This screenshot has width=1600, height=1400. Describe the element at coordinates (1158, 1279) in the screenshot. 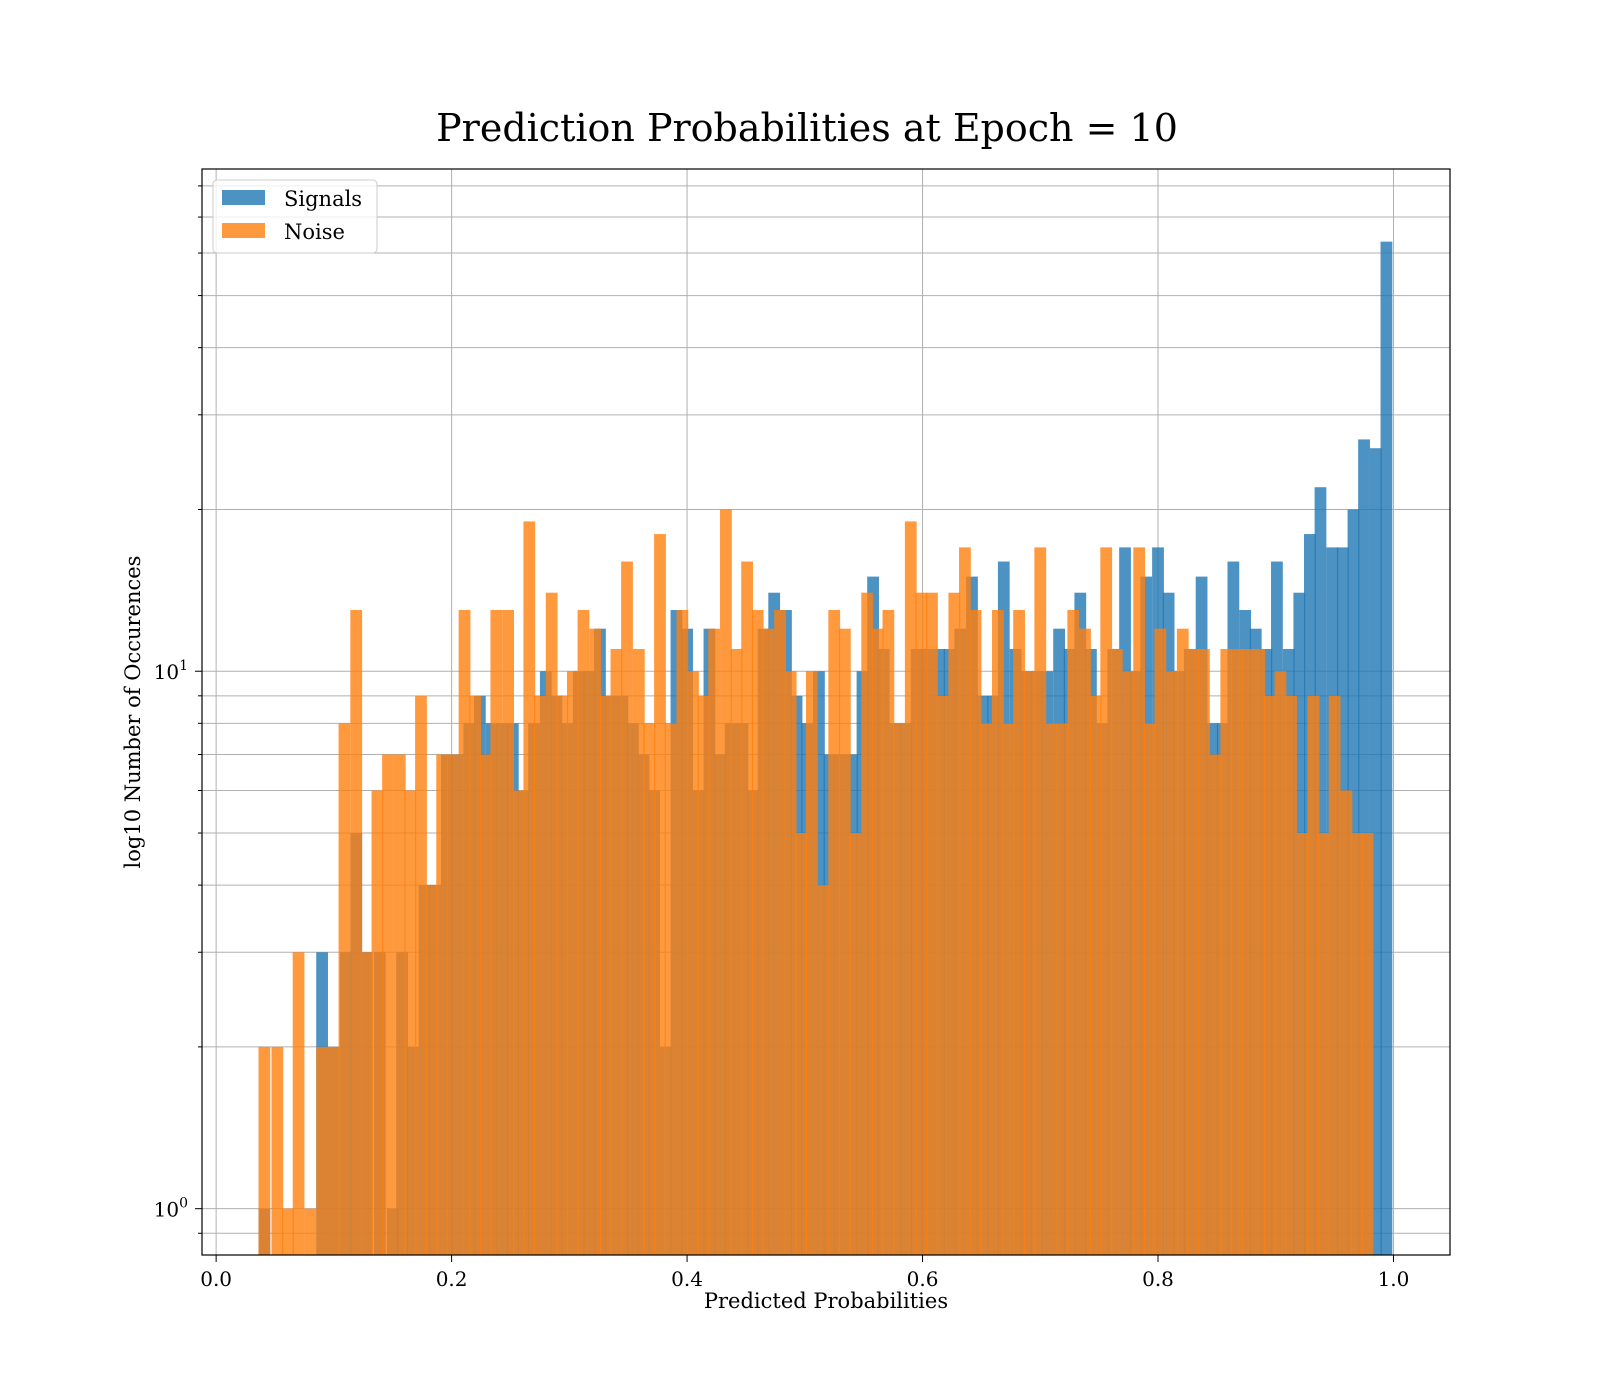

I see `x-tick-label: 0.8` at that location.